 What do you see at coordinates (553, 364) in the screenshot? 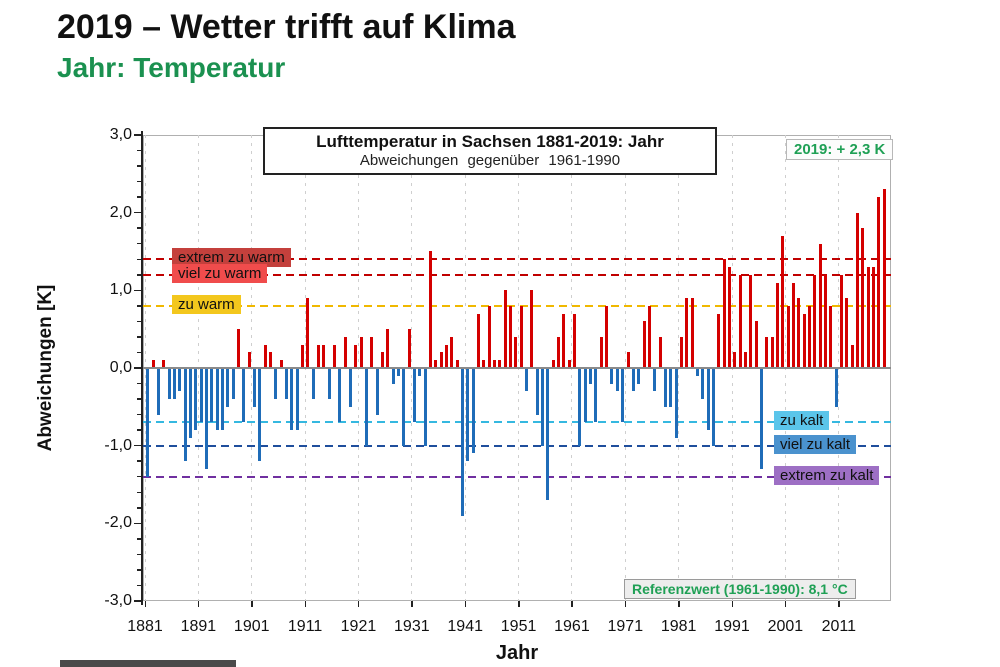
I see `bar-1957` at bounding box center [553, 364].